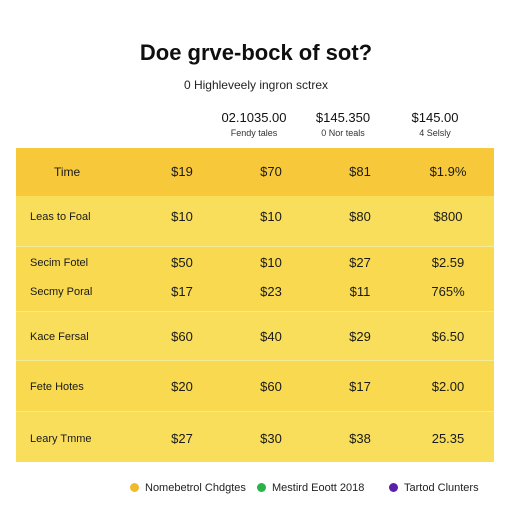 The height and width of the screenshot is (512, 512). I want to click on table-row: Kace Fersal $60 $40 $29 $6.50, so click(255, 337).